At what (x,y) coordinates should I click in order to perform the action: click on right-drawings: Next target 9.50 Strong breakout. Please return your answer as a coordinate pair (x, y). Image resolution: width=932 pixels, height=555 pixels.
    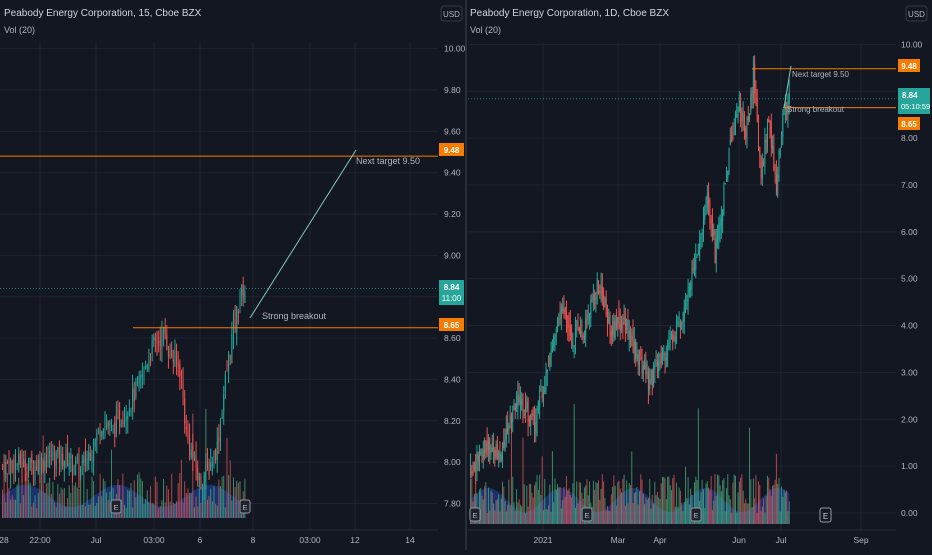
    Looking at the image, I should click on (682, 89).